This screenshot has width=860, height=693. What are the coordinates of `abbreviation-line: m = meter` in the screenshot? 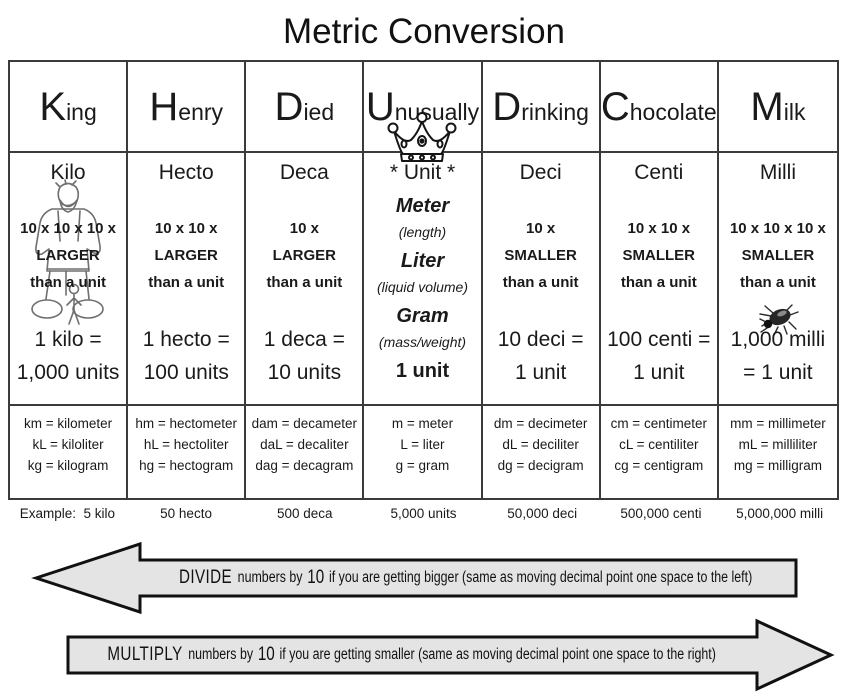 It's located at (422, 423).